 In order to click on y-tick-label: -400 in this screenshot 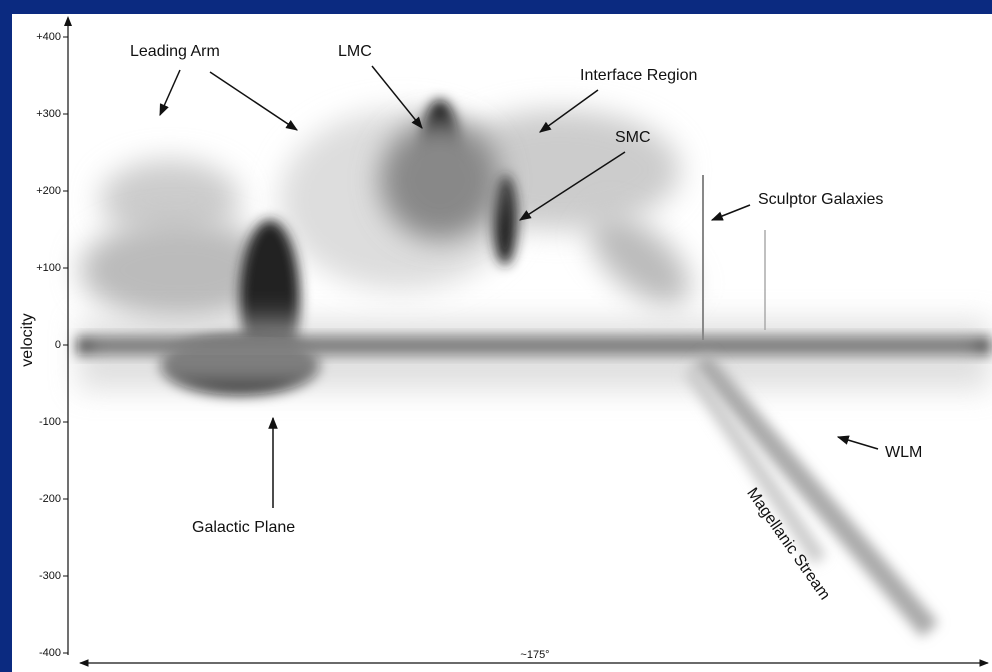, I will do `click(50, 653)`.